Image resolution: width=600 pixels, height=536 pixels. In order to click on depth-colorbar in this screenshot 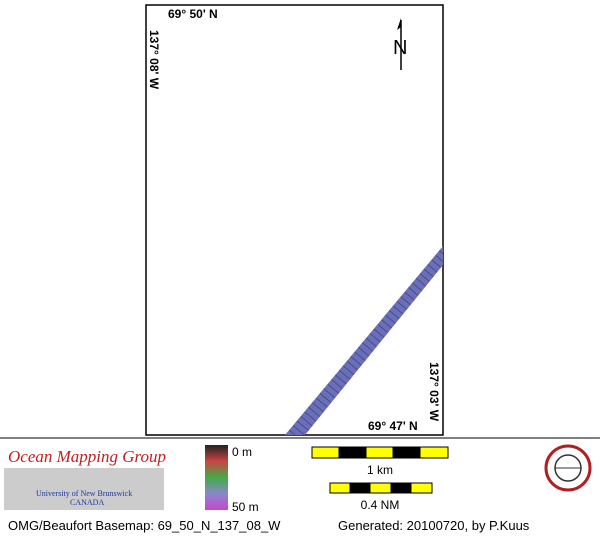, I will do `click(216, 477)`.